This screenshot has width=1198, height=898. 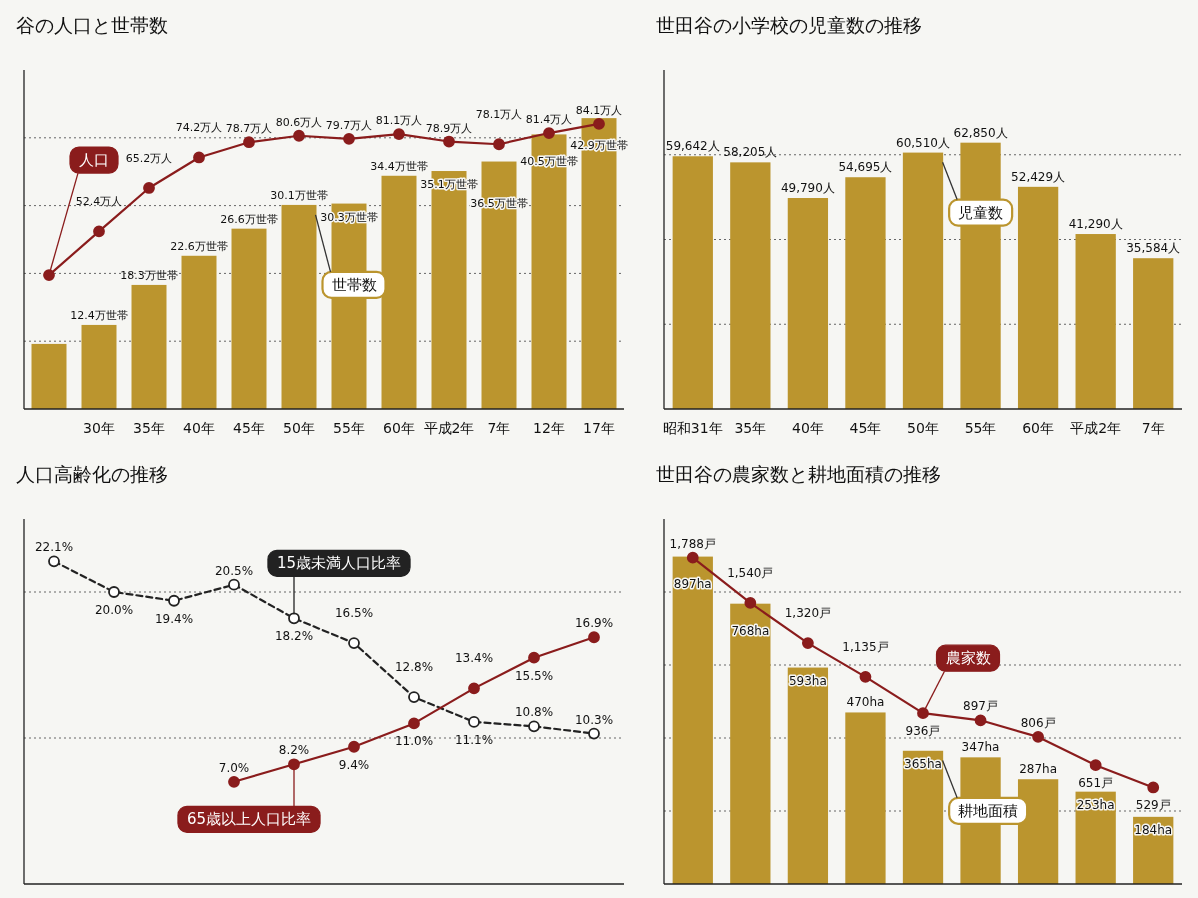 I want to click on data-label: 74.2万人, so click(x=199, y=128).